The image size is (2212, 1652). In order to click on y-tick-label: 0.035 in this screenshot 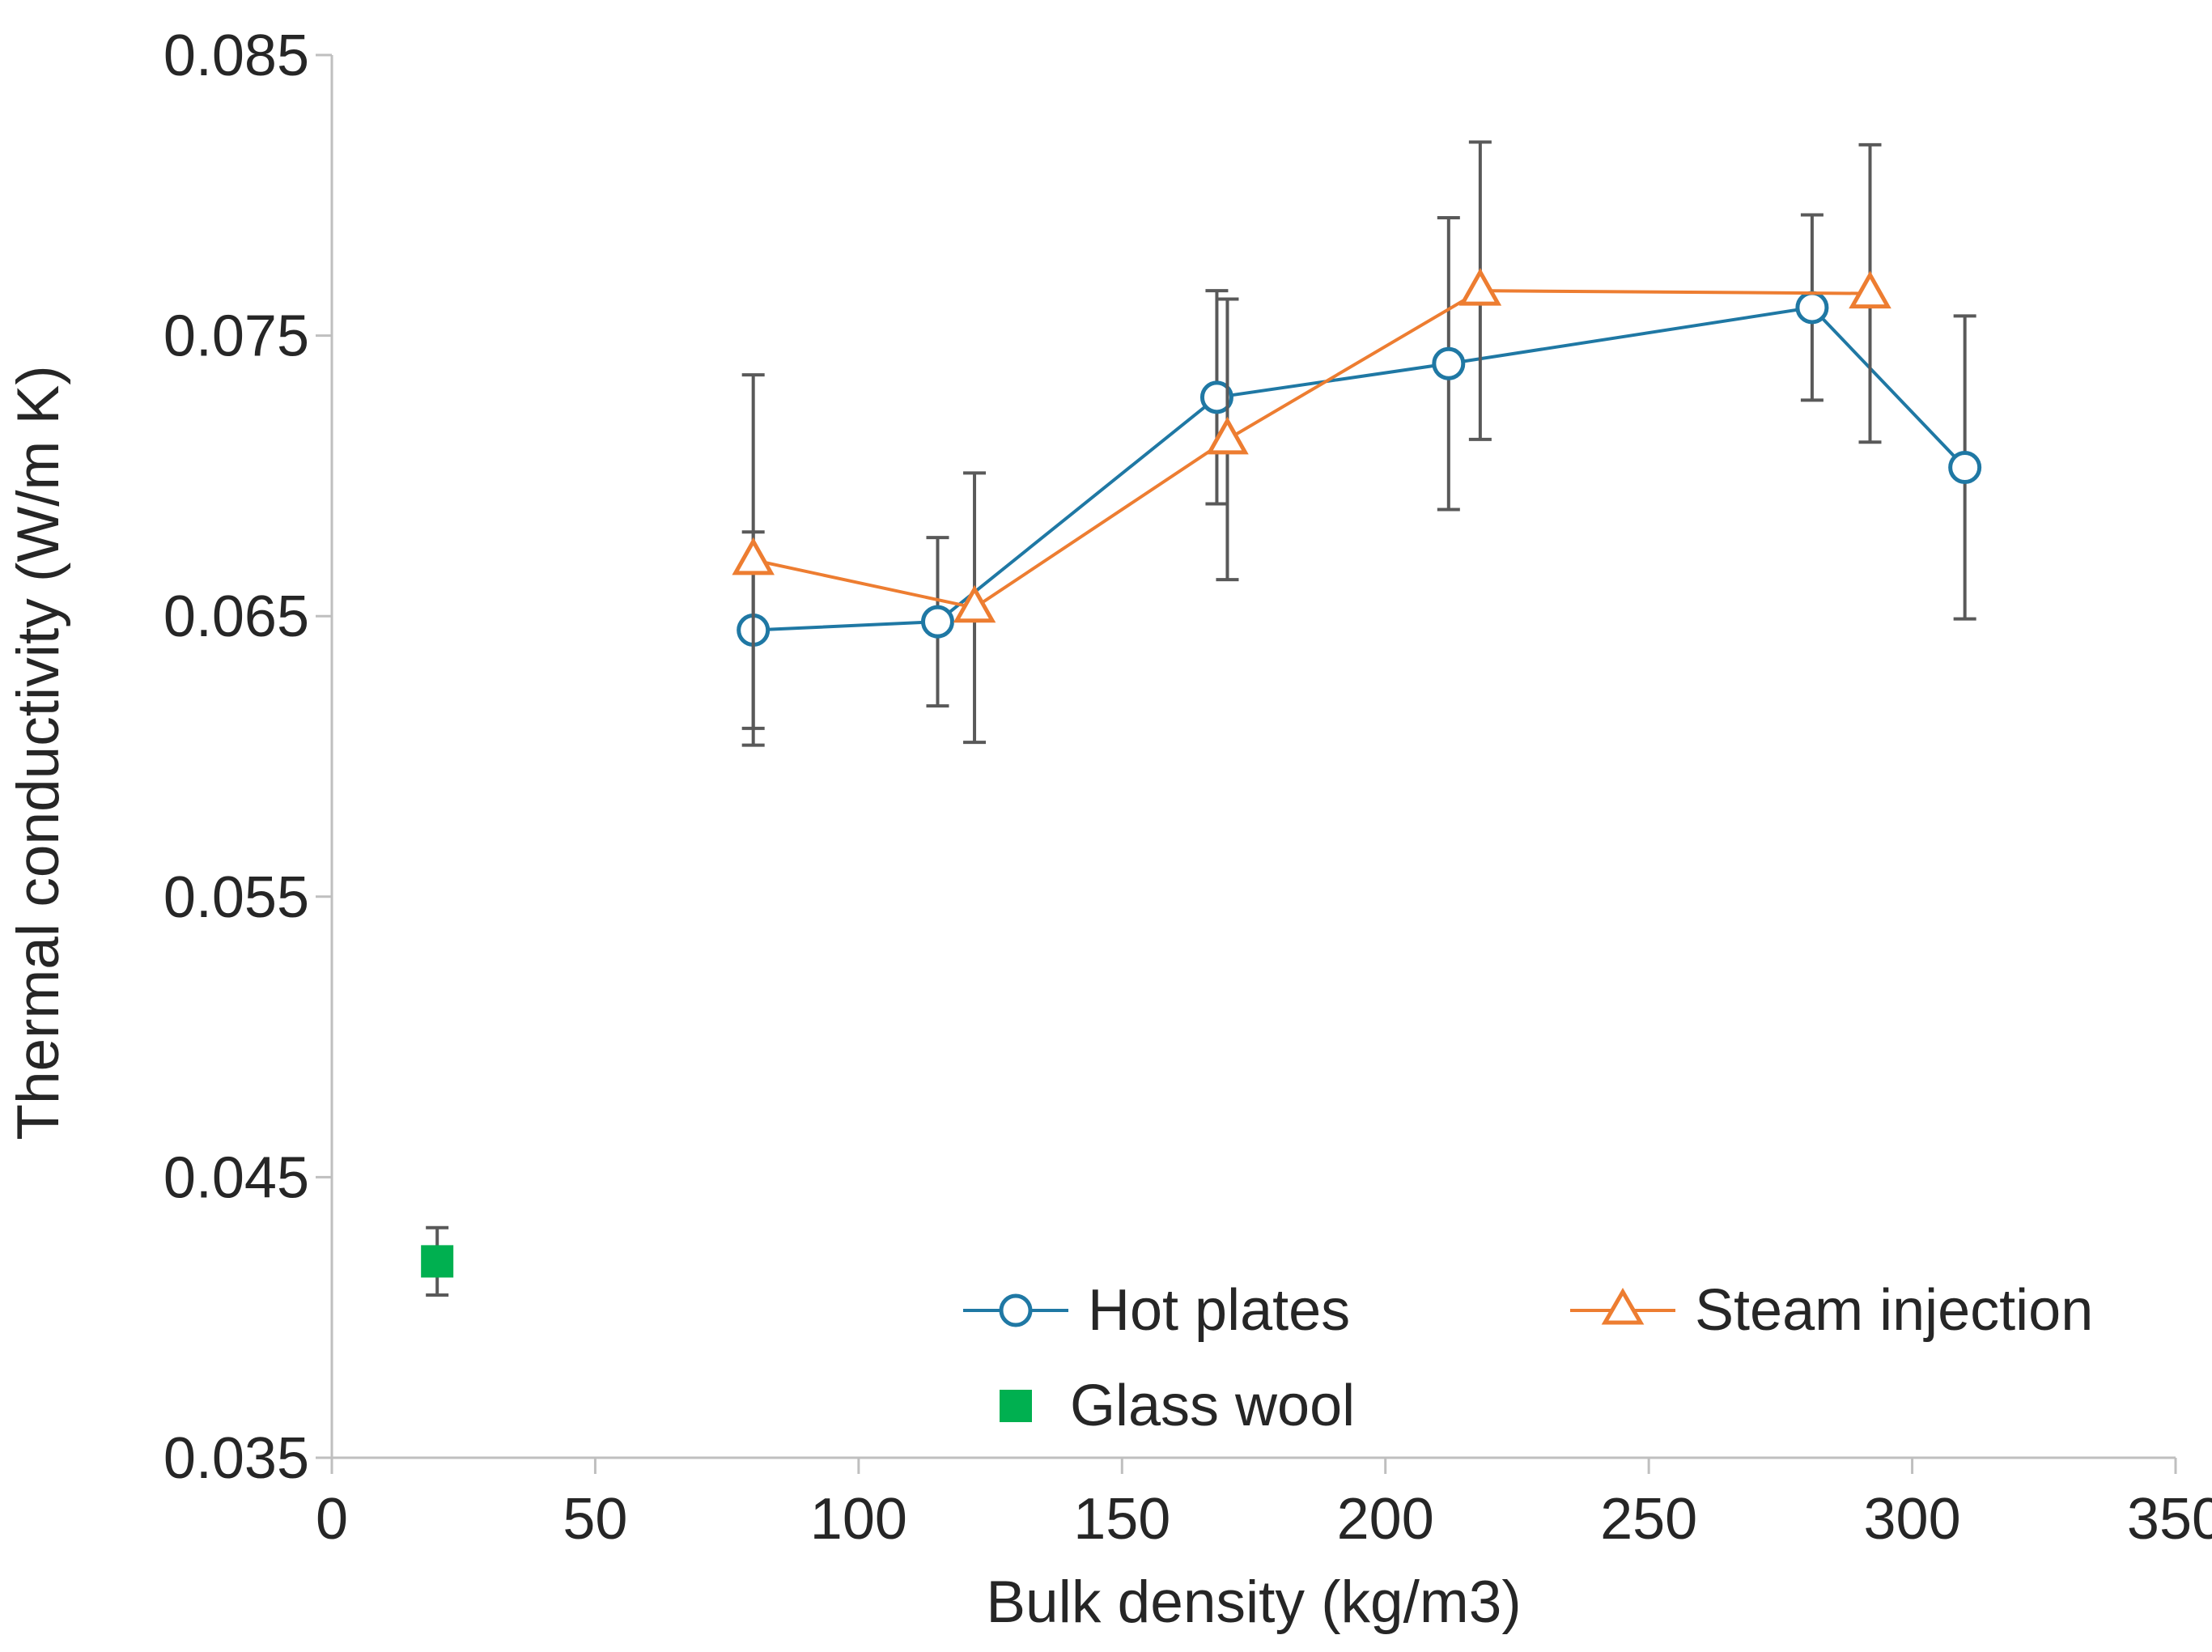, I will do `click(236, 1458)`.